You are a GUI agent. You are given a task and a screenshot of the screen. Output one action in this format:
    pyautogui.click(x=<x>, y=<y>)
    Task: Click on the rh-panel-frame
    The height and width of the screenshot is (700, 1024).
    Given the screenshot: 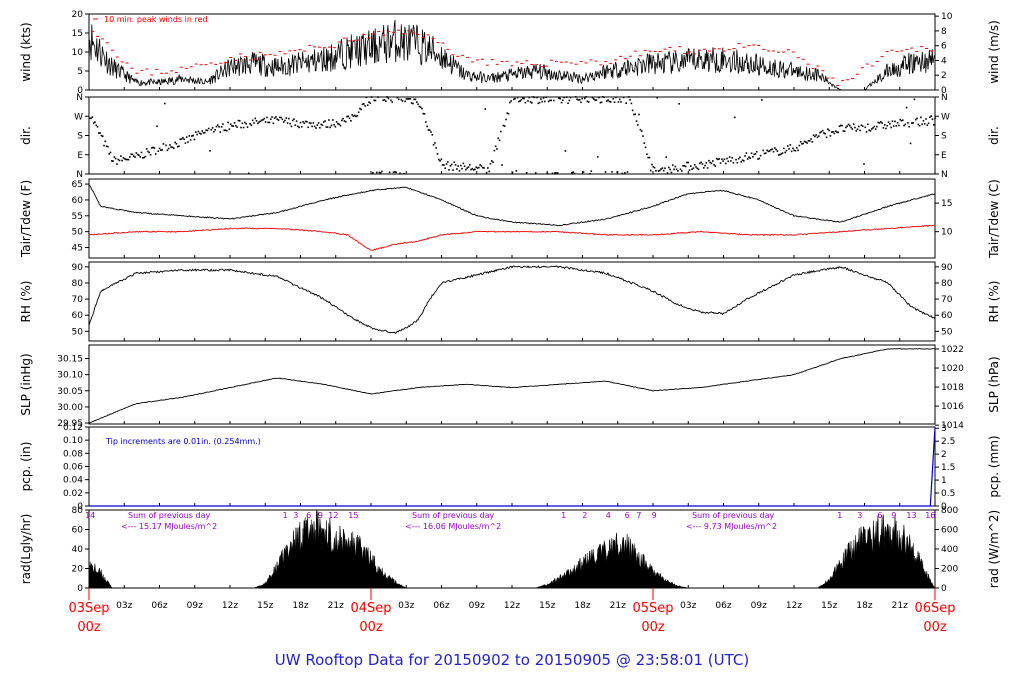 What is the action you would take?
    pyautogui.click(x=512, y=301)
    